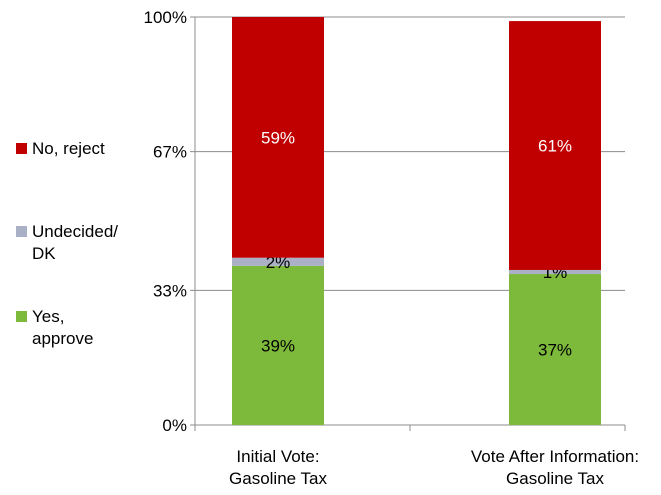 Image resolution: width=661 pixels, height=495 pixels. Describe the element at coordinates (68, 148) in the screenshot. I see `legend-label-0: No, reject` at that location.